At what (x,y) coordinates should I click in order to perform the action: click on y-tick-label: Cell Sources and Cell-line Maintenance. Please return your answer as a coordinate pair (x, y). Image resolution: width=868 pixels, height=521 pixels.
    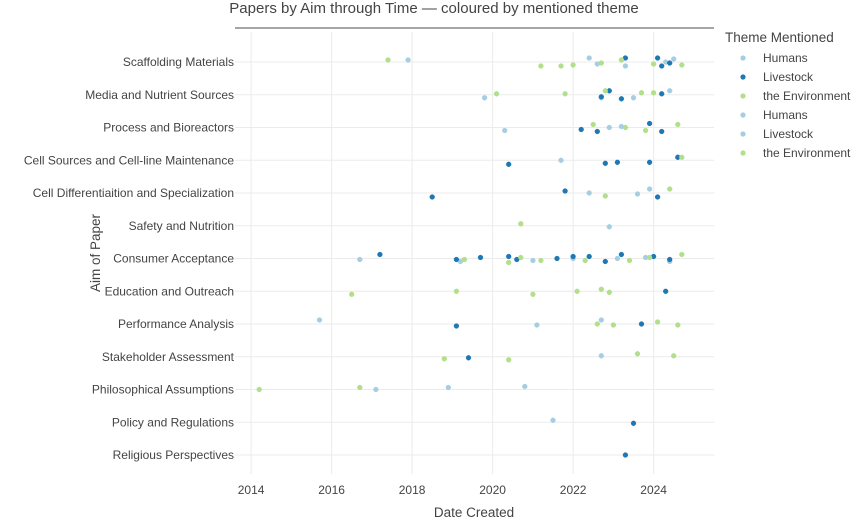
    Looking at the image, I should click on (129, 160).